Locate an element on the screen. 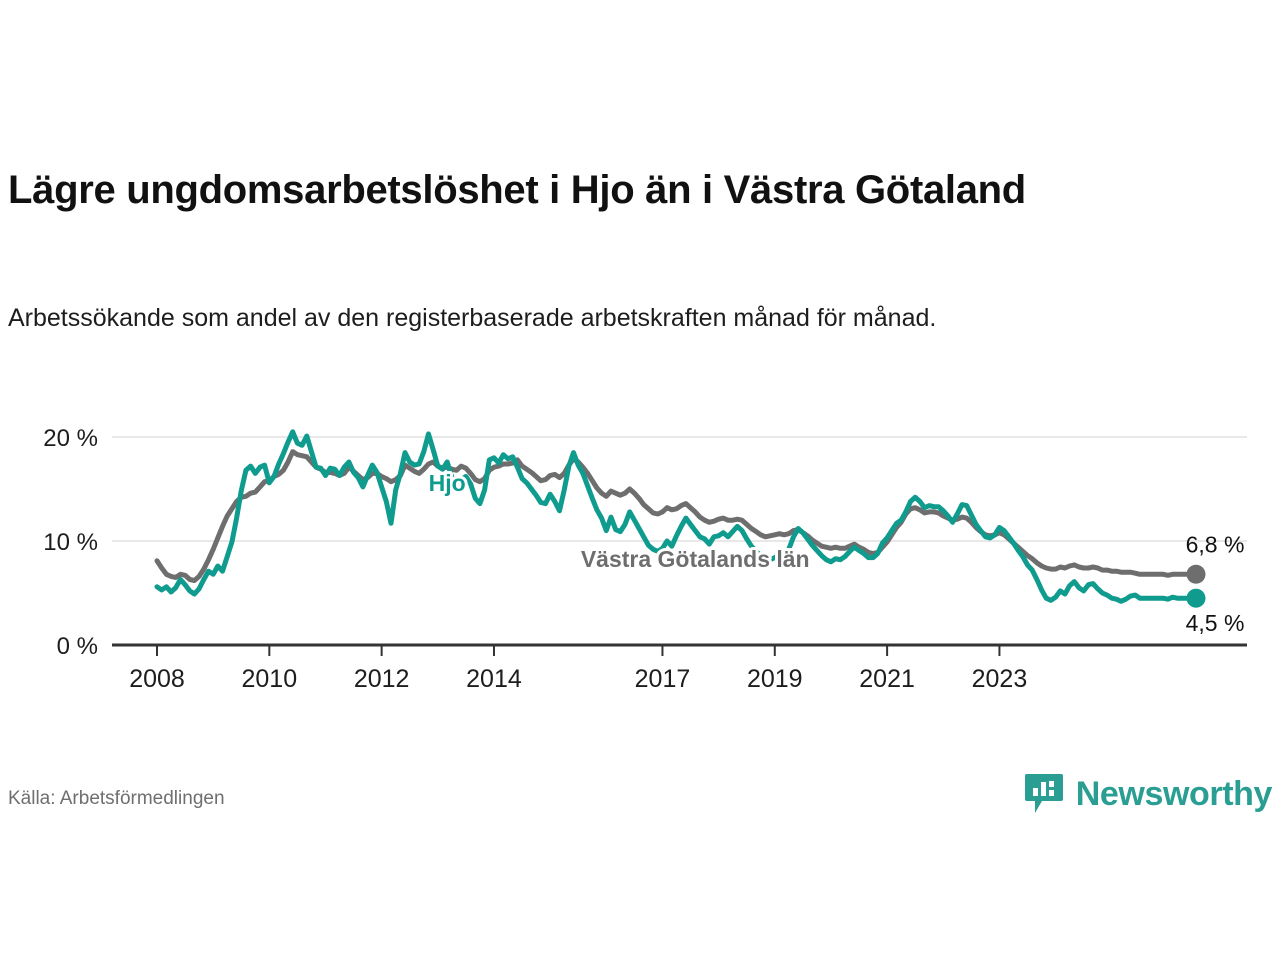 The height and width of the screenshot is (960, 1280). x-axis-tick-label: 2012 is located at coordinates (382, 679).